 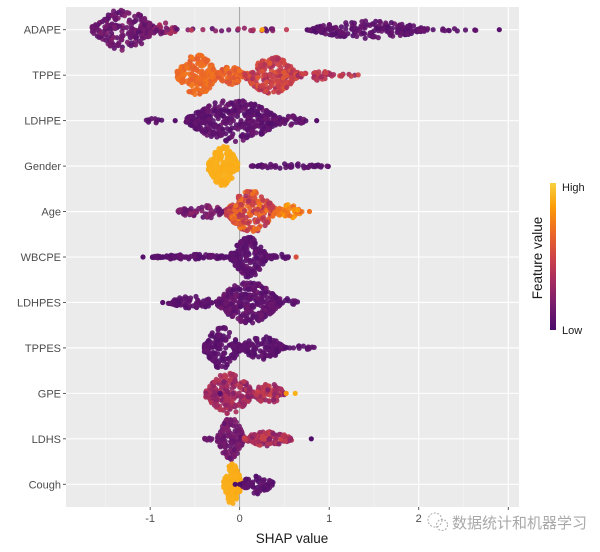 I want to click on y-tick-label: Gender, so click(x=42, y=167).